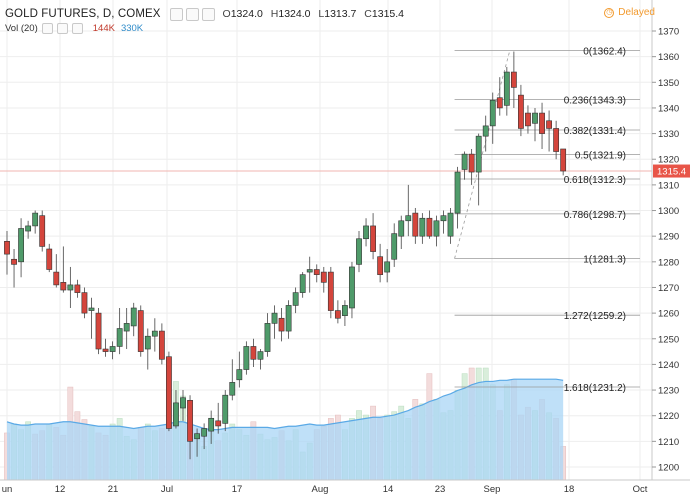 Image resolution: width=690 pixels, height=495 pixels. Describe the element at coordinates (21, 28) in the screenshot. I see `volume-label: Vol (20)` at that location.